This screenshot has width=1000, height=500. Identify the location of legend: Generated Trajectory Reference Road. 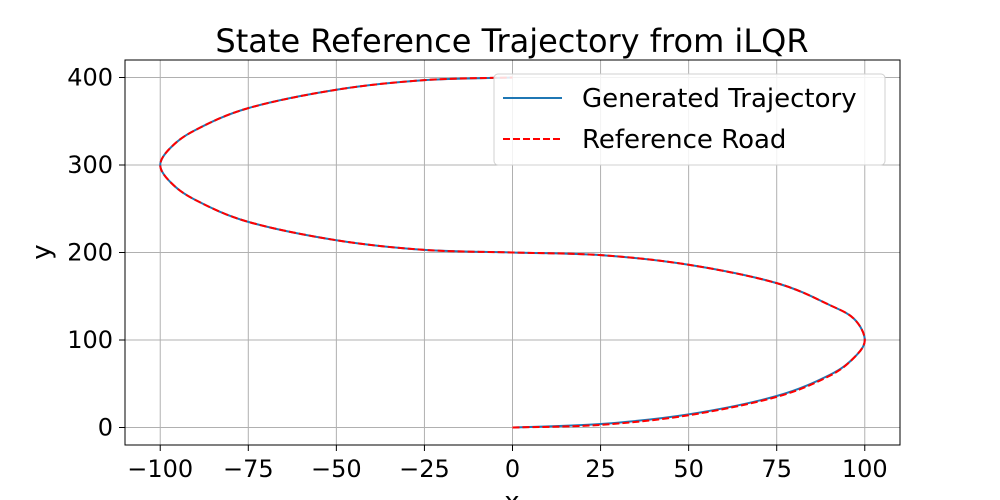
(689, 119).